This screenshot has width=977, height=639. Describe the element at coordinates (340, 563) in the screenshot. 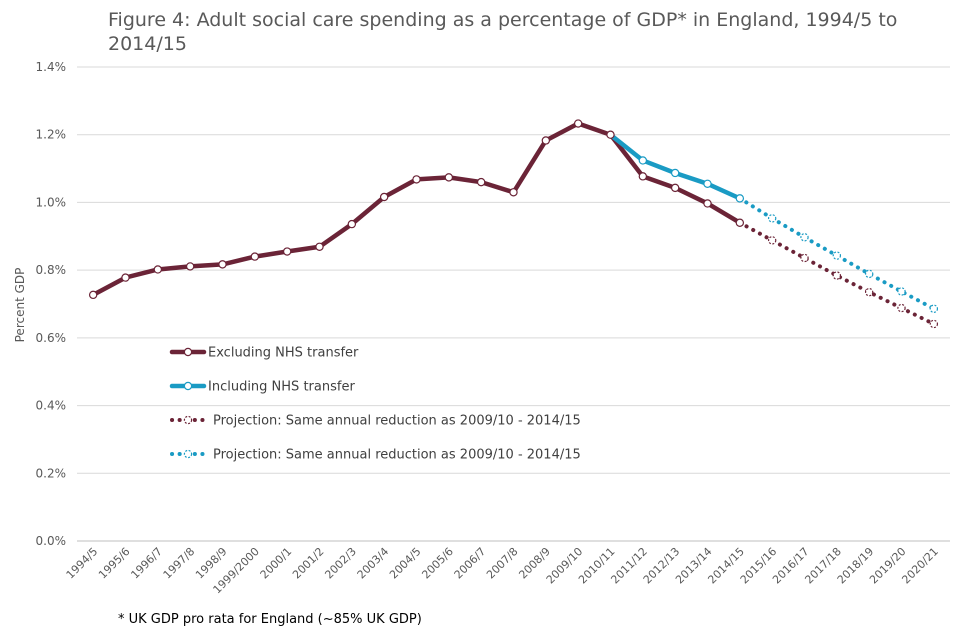

I see `x-tick-label: 2002/3` at that location.